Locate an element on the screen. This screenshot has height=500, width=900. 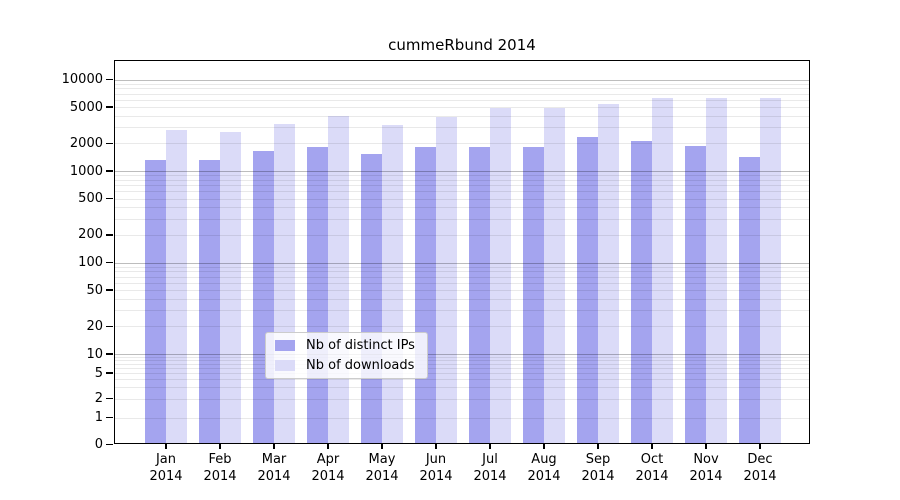
bar-distinct-ips-feb is located at coordinates (209, 301).